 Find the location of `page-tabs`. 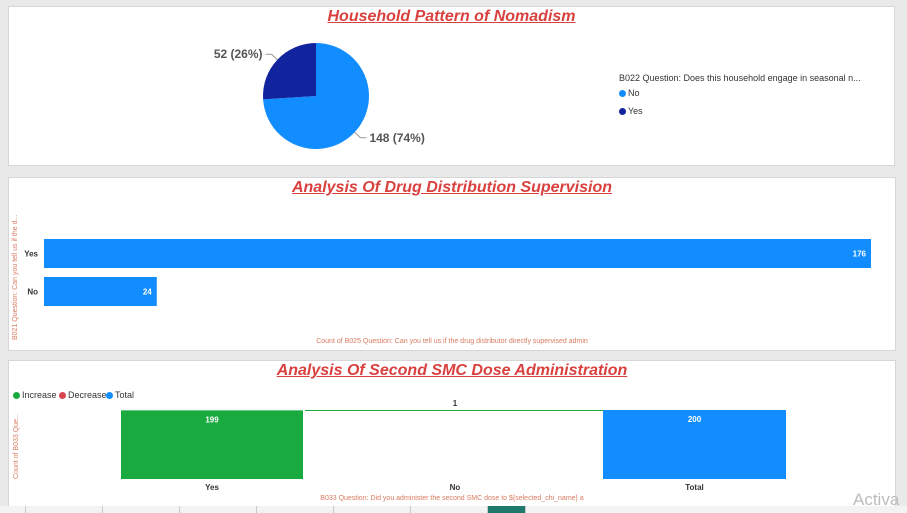

page-tabs is located at coordinates (453, 509).